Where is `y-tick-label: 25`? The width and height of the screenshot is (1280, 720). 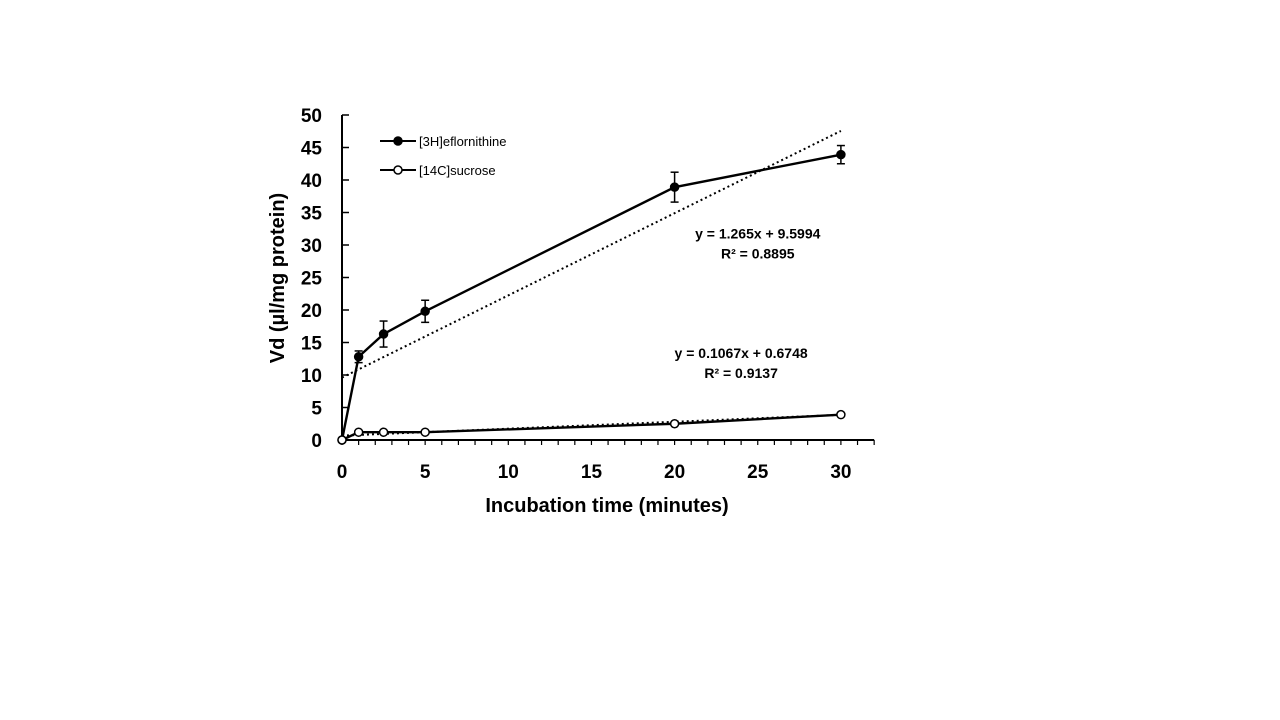 y-tick-label: 25 is located at coordinates (312, 279).